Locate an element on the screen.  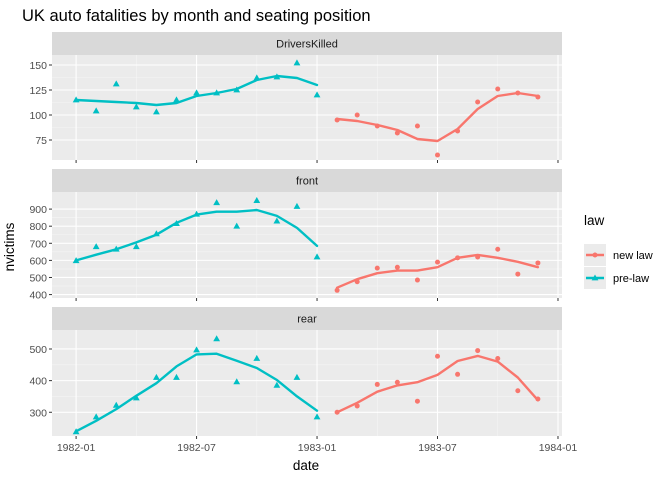
y-tick-label: 75 is located at coordinates (41, 141).